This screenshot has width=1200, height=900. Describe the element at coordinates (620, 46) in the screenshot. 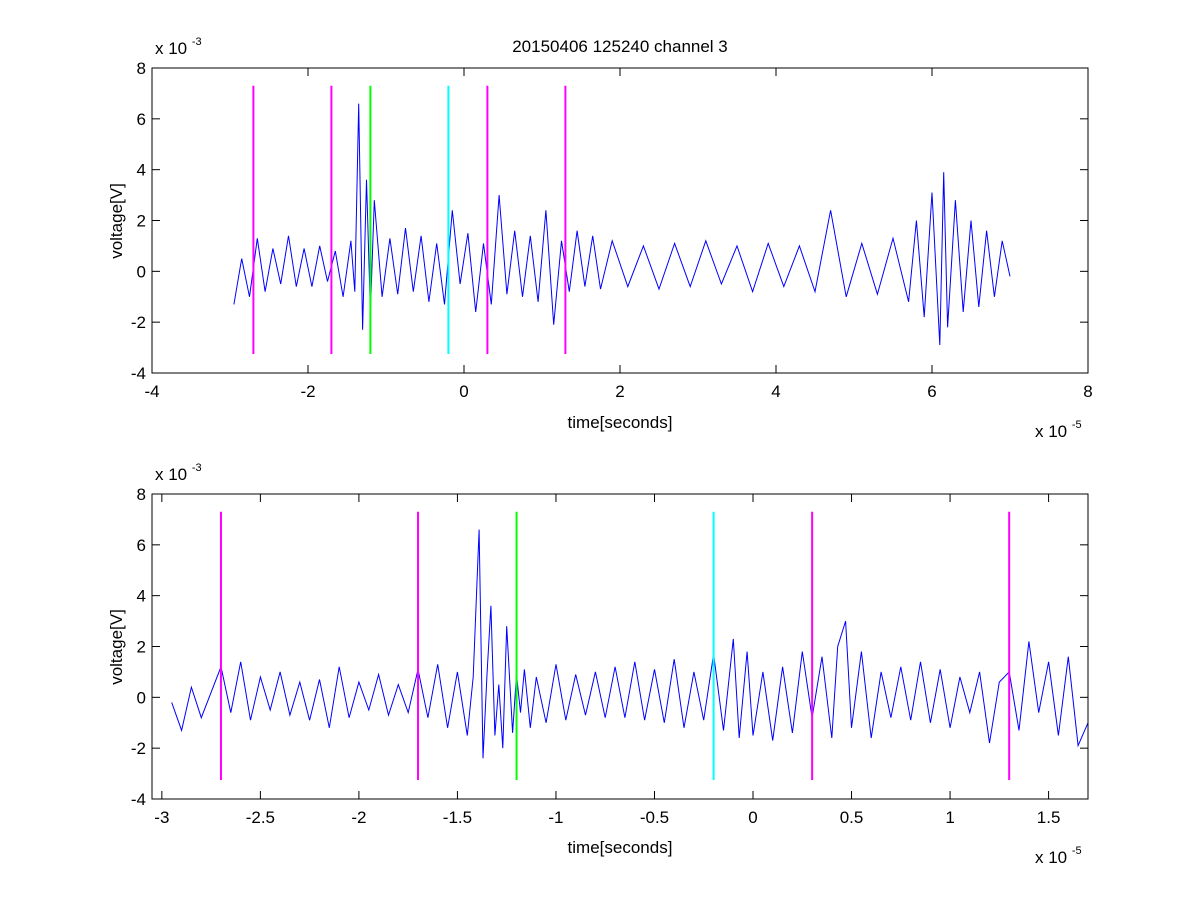

I see `chart-title: 20150406 125240 channel 3` at that location.